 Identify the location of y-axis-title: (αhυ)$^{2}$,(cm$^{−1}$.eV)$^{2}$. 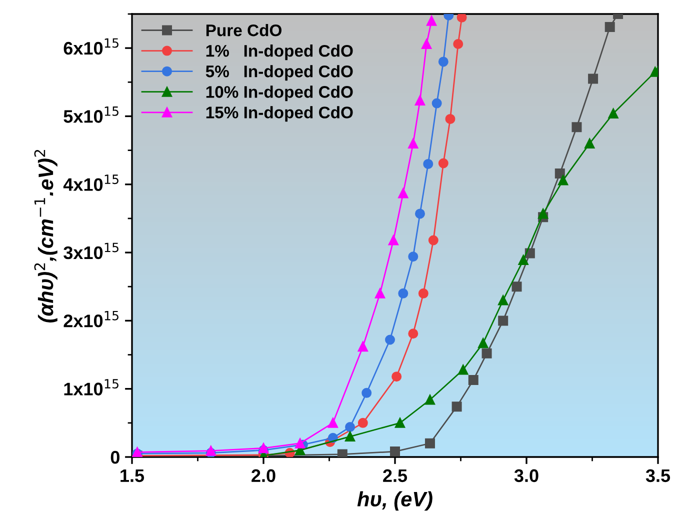
(46, 236).